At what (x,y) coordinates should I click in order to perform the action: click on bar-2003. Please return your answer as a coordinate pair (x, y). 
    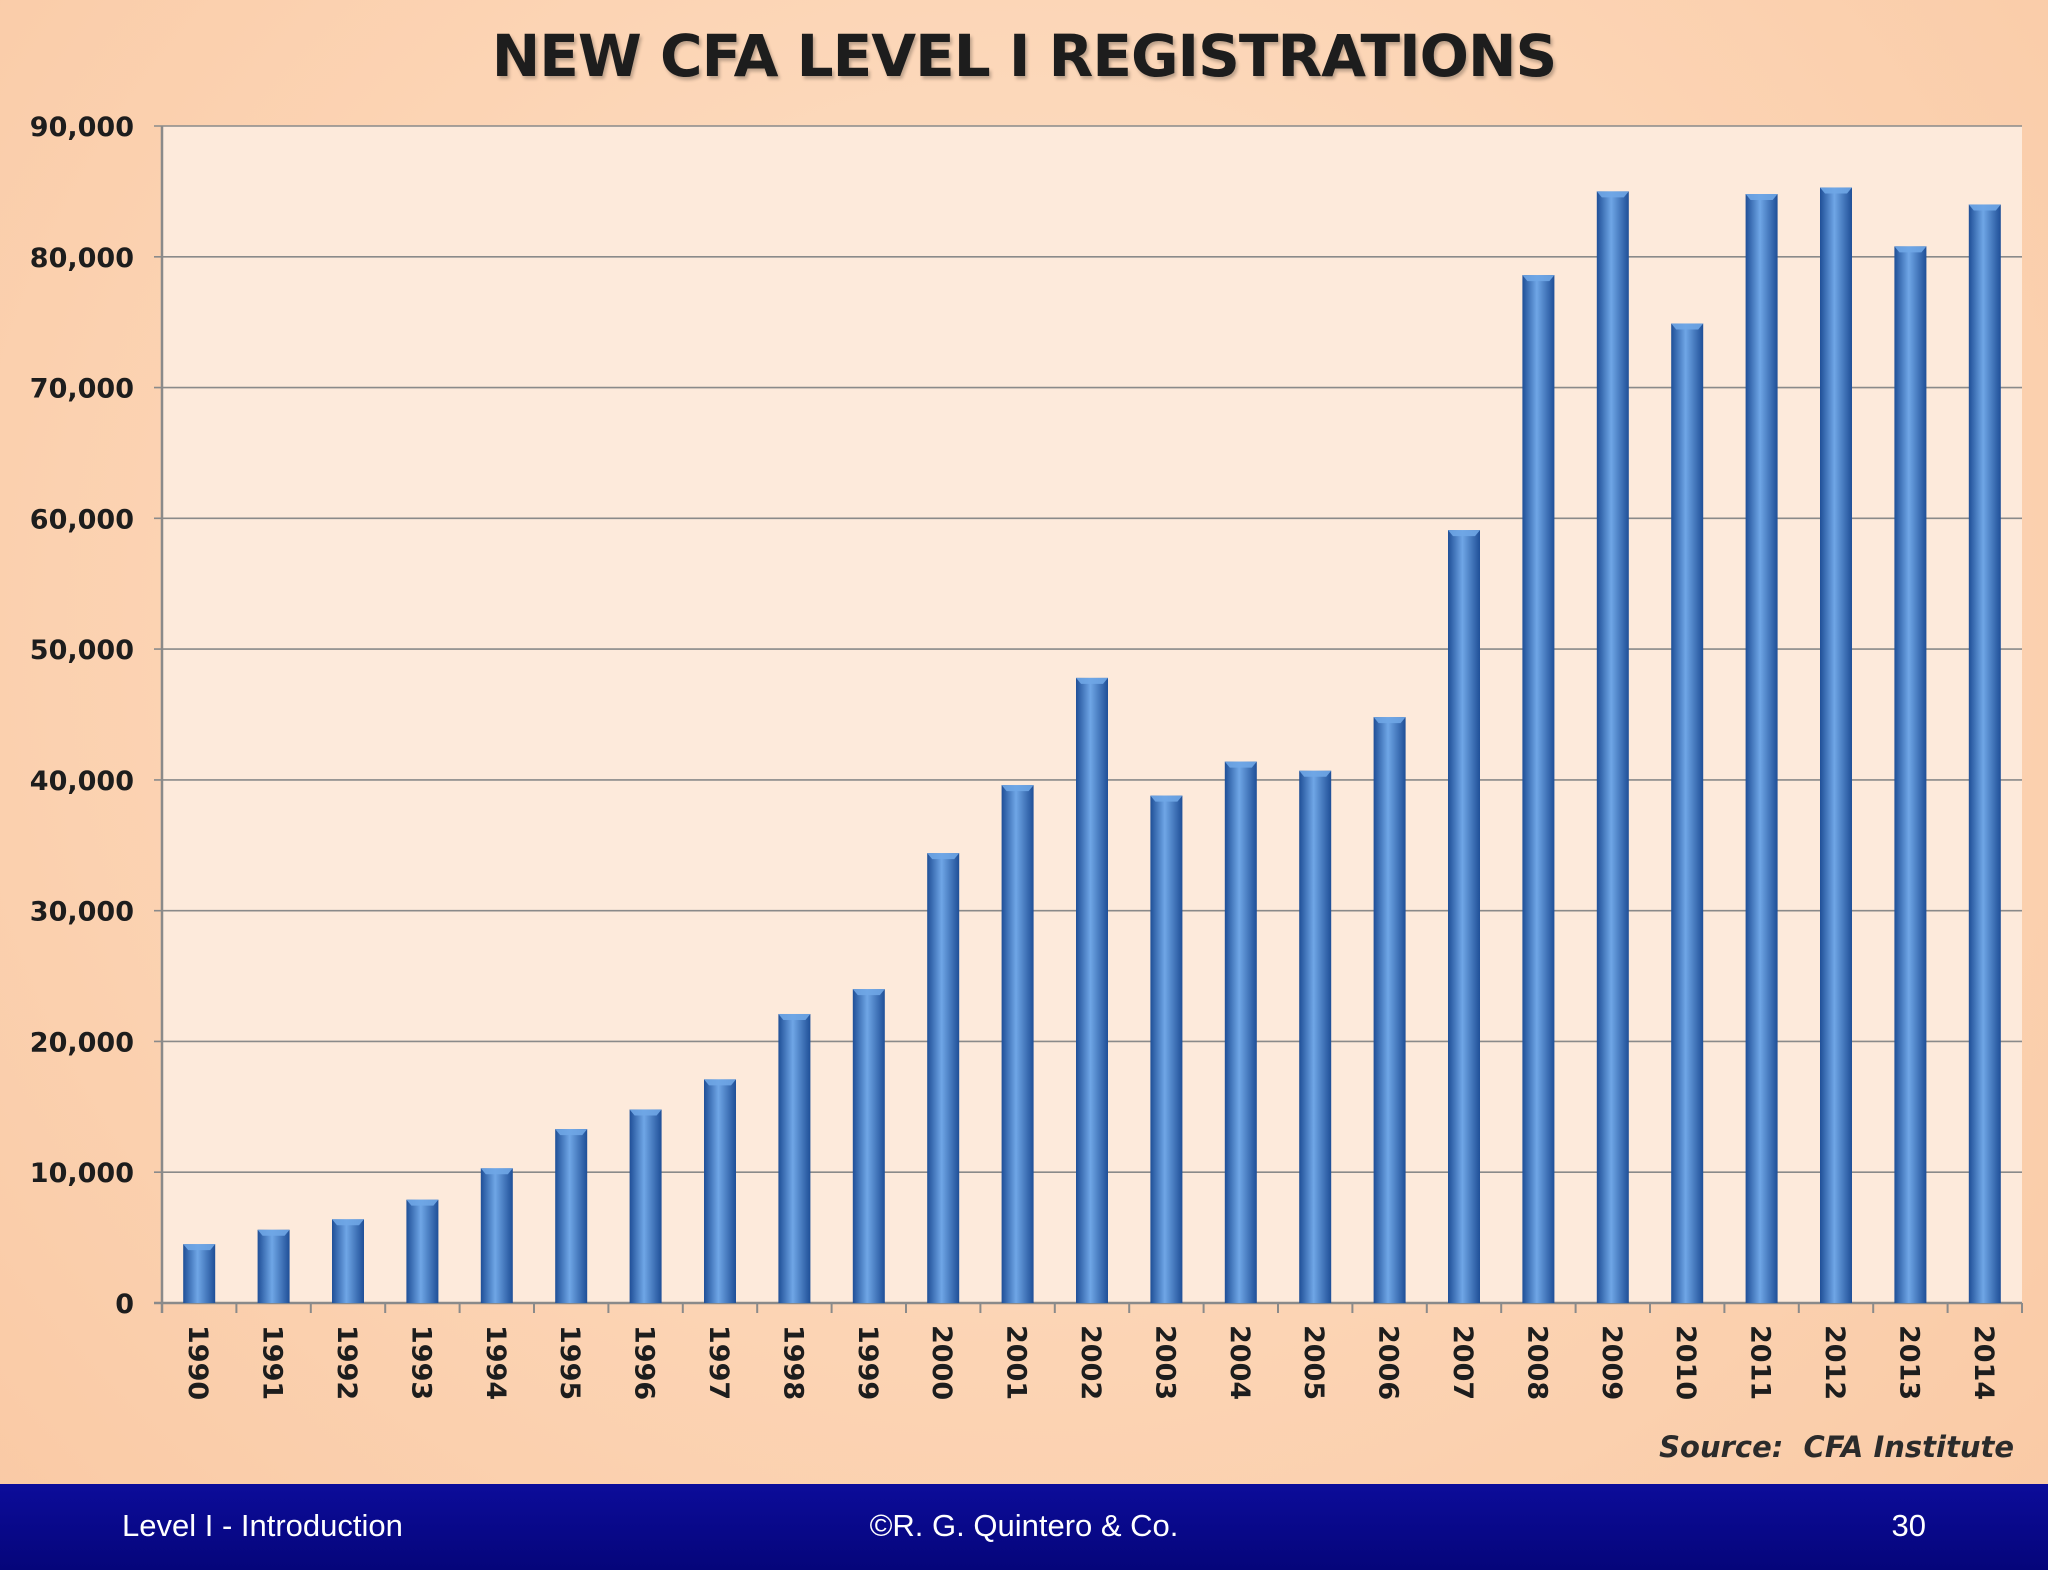
    Looking at the image, I should click on (1166, 1049).